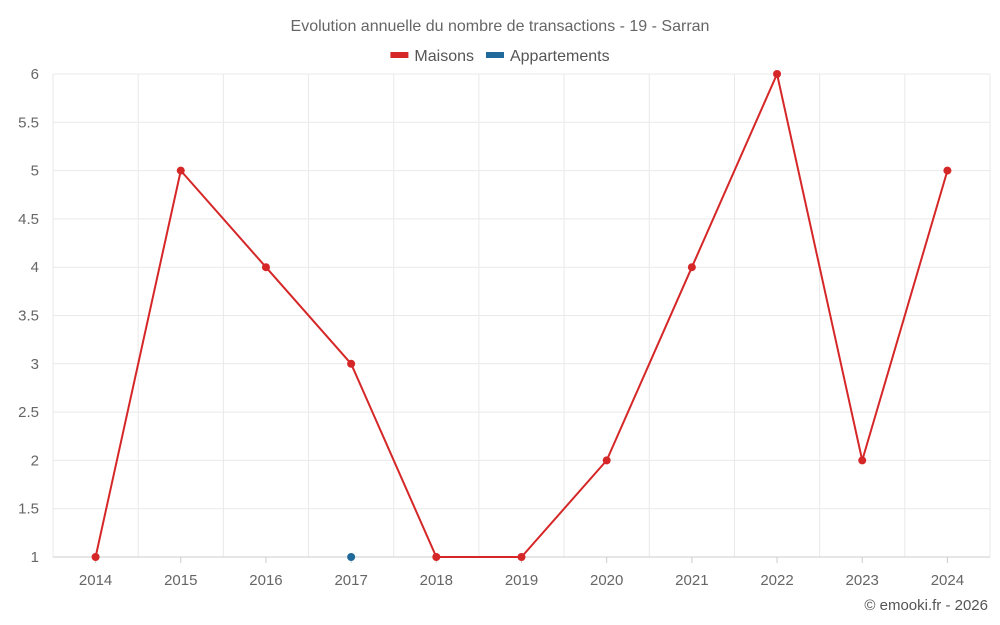 The image size is (1000, 625). Describe the element at coordinates (606, 580) in the screenshot. I see `x-tick-label: 2020` at that location.